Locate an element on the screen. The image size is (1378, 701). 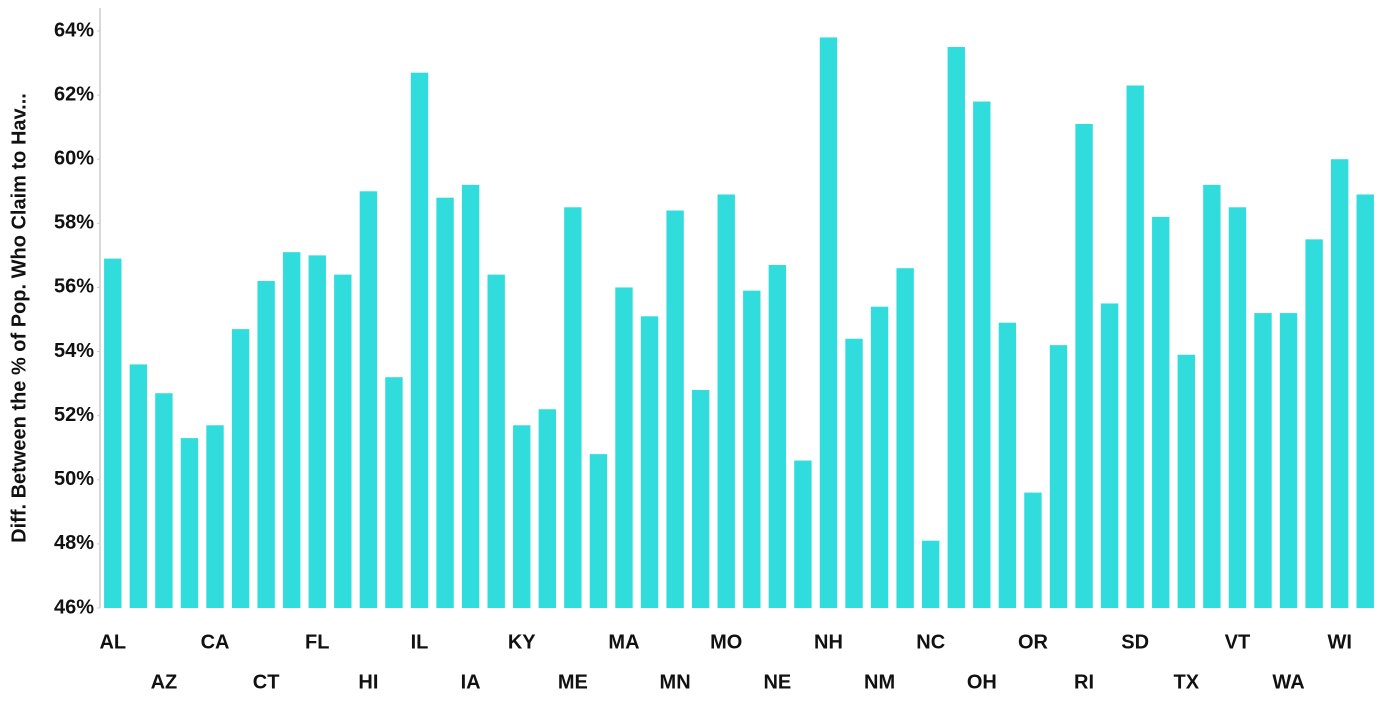
x-tick-label: WA is located at coordinates (1288, 682).